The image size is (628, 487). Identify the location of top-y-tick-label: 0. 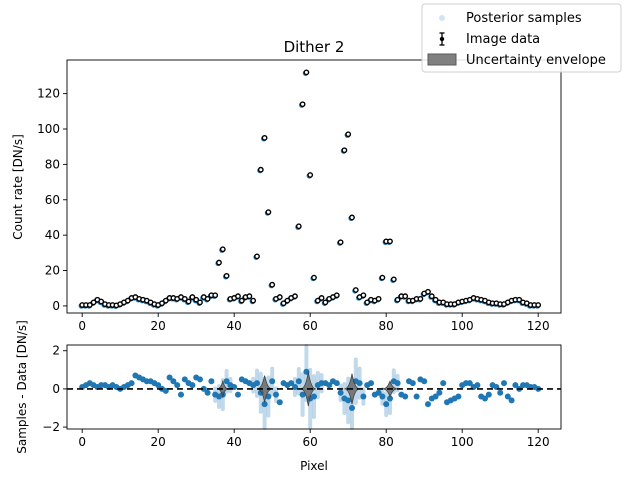
(56, 306).